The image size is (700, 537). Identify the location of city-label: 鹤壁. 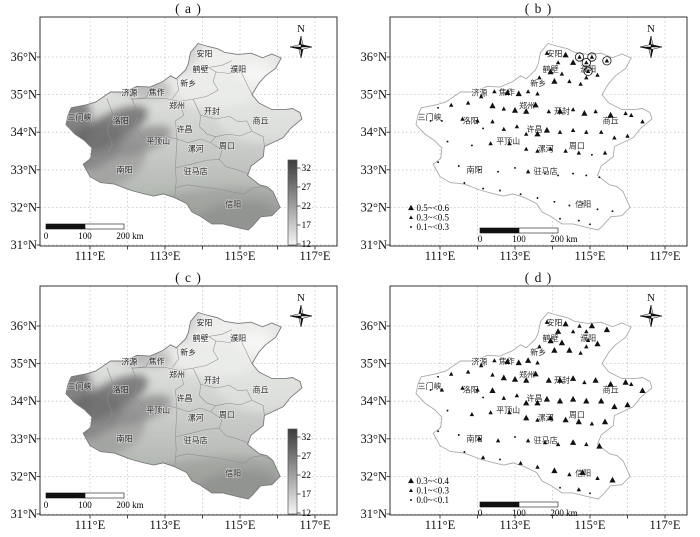
(201, 338).